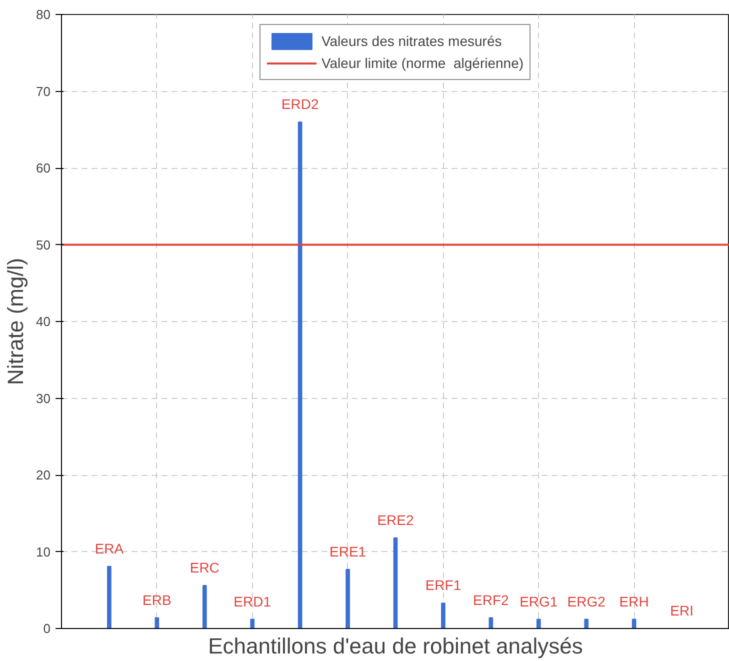 This screenshot has height=661, width=729. What do you see at coordinates (109, 548) in the screenshot?
I see `x-tick-label: ERA` at bounding box center [109, 548].